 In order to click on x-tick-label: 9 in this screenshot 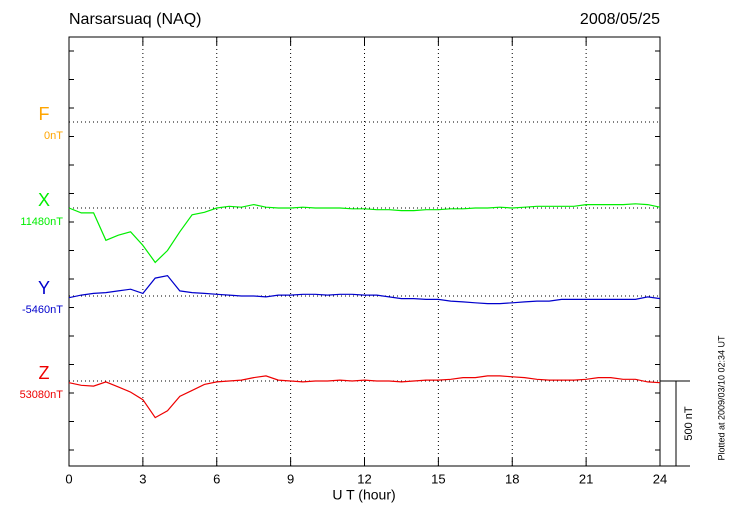, I will do `click(290, 478)`.